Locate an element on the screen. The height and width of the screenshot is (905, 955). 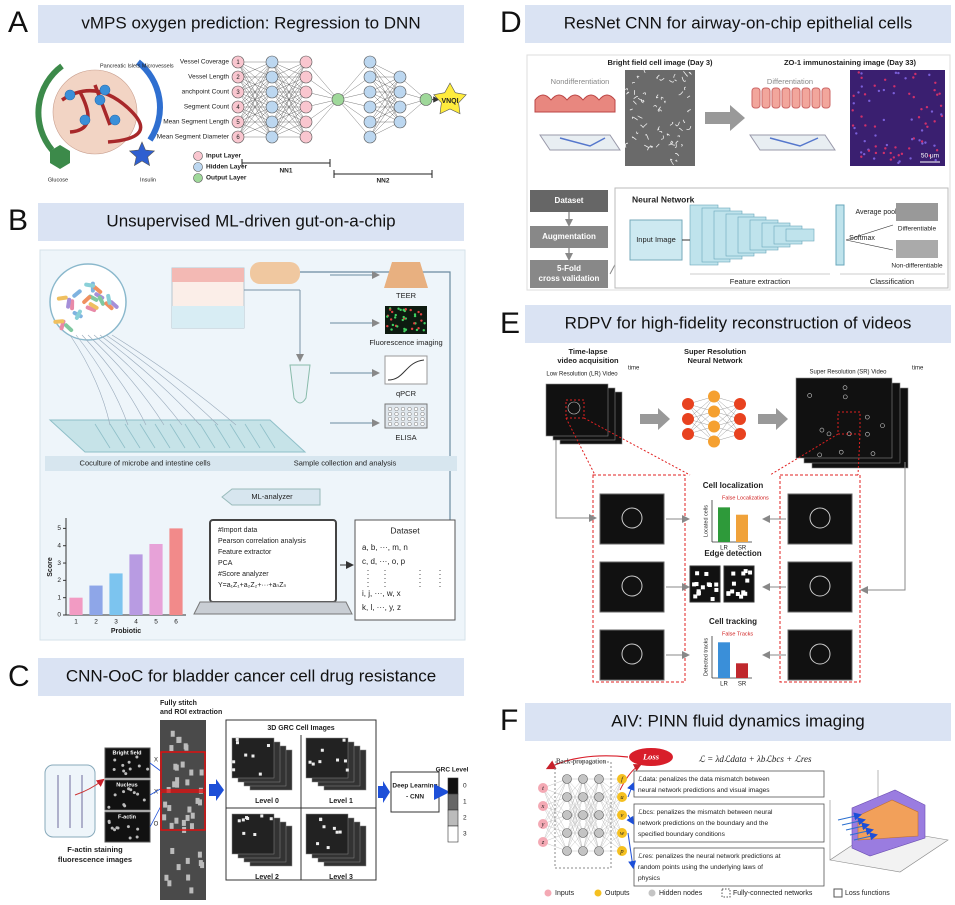
time-label: time is located at coordinates (634, 369).